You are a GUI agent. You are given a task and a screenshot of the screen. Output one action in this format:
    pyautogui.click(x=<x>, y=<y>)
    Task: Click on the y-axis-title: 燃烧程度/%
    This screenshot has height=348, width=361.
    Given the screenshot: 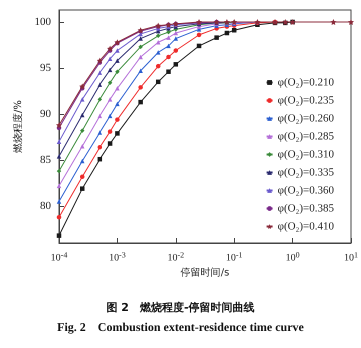 What is the action you would take?
    pyautogui.click(x=18, y=126)
    